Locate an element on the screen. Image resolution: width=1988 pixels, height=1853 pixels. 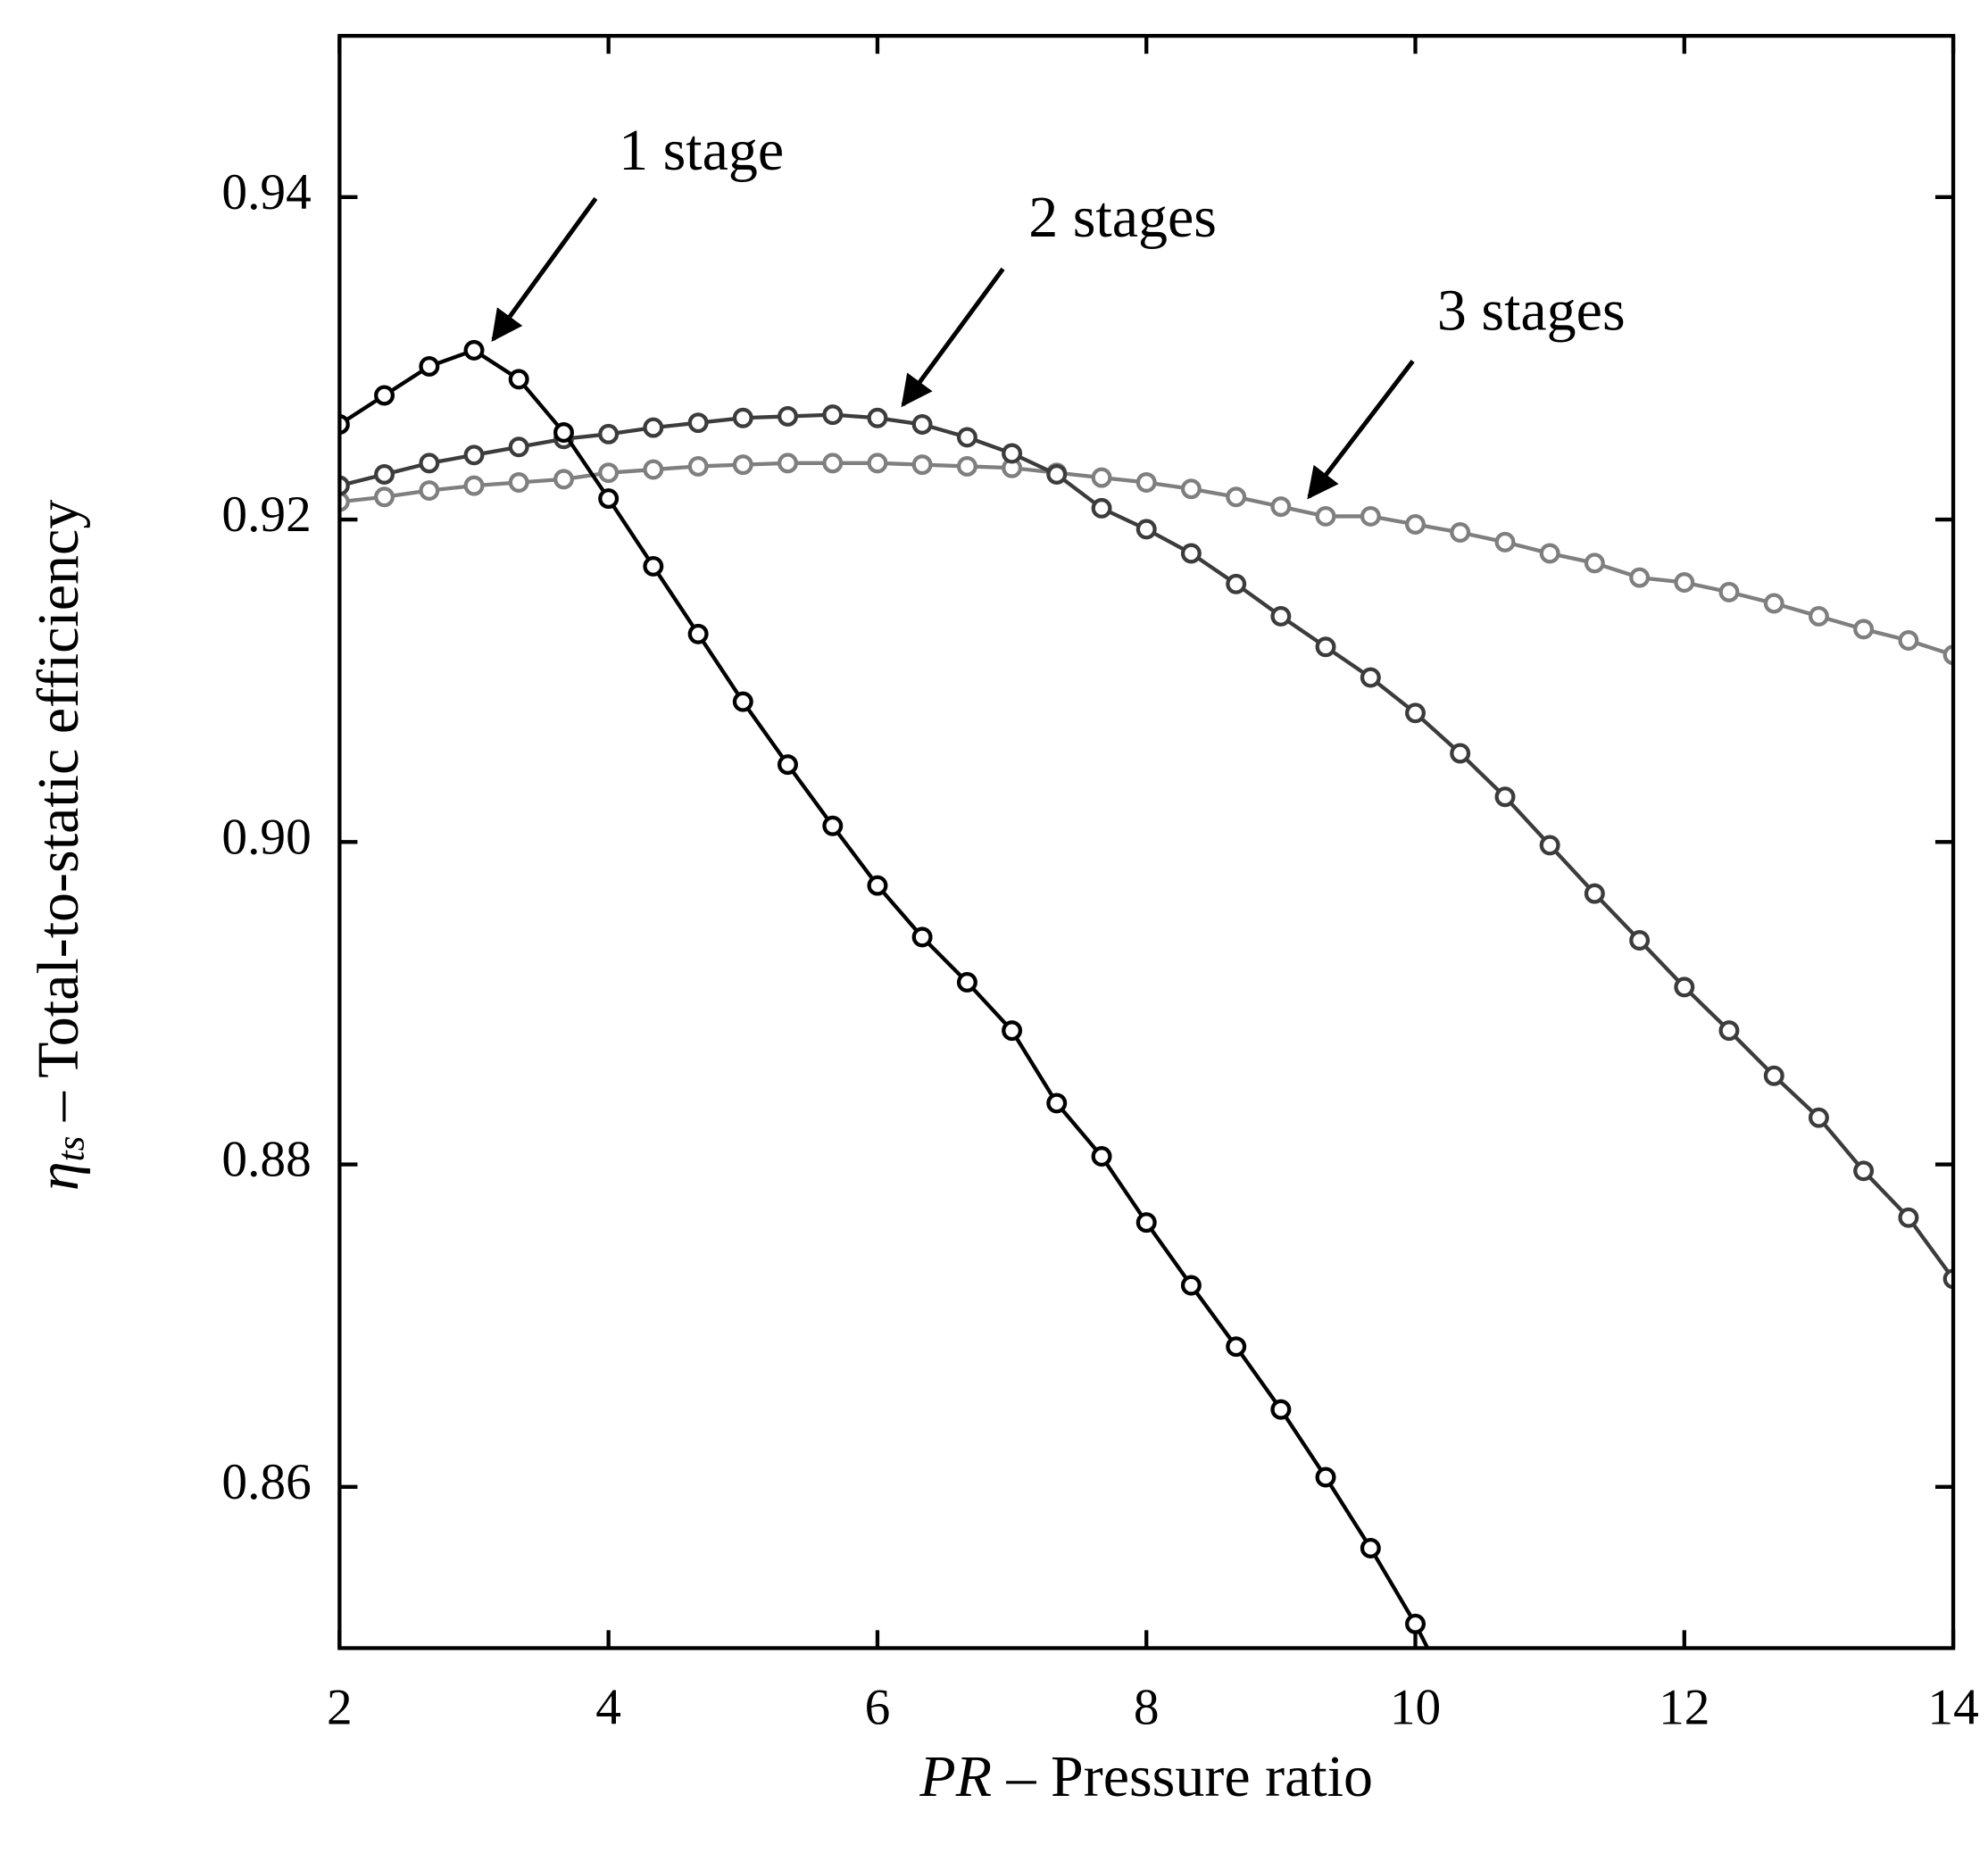
y-tick-label: 0.88 is located at coordinates (266, 1160).